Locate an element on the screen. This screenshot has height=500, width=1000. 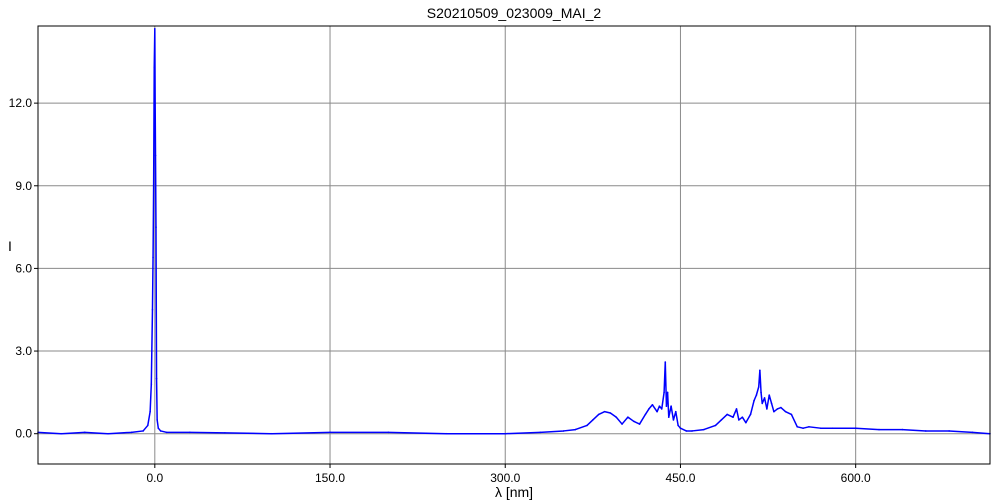
y-axis-label: I is located at coordinates (10, 246).